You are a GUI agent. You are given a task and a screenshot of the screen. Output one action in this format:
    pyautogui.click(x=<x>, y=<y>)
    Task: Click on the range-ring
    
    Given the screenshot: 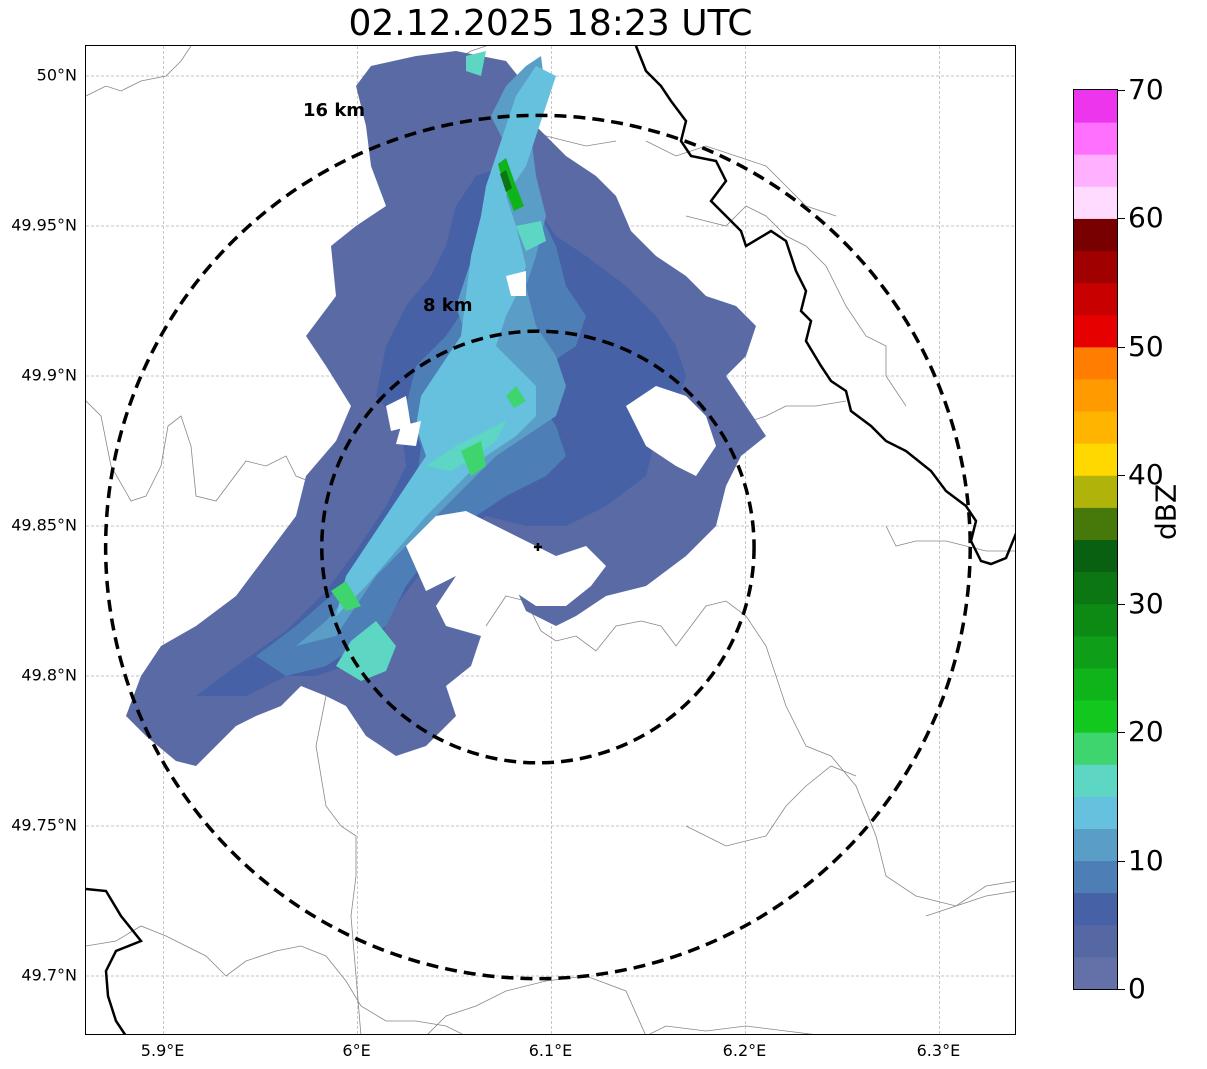 What is the action you would take?
    pyautogui.click(x=538, y=547)
    